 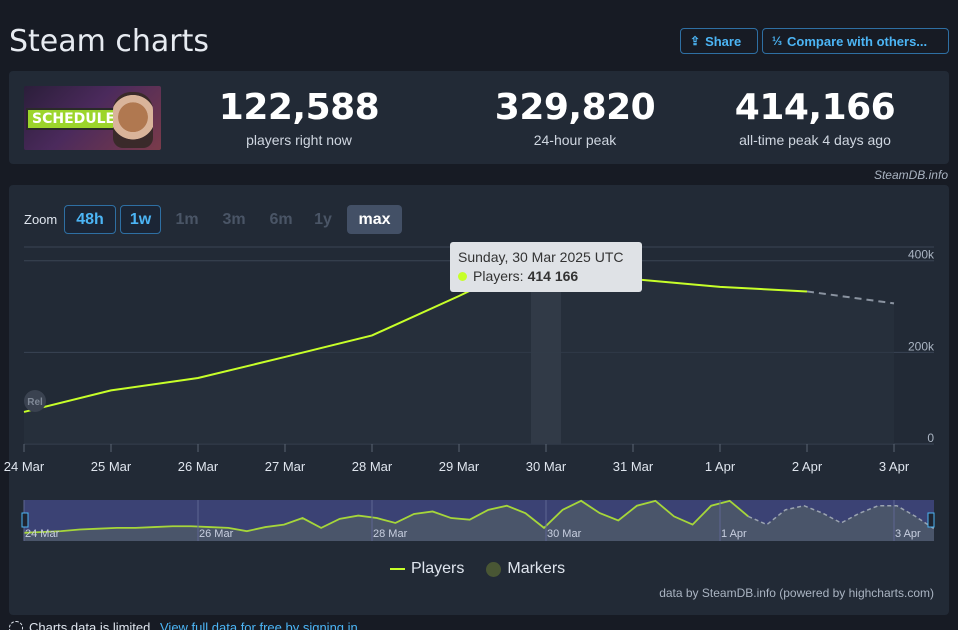 I want to click on compare-icon: ⅓, so click(x=777, y=41).